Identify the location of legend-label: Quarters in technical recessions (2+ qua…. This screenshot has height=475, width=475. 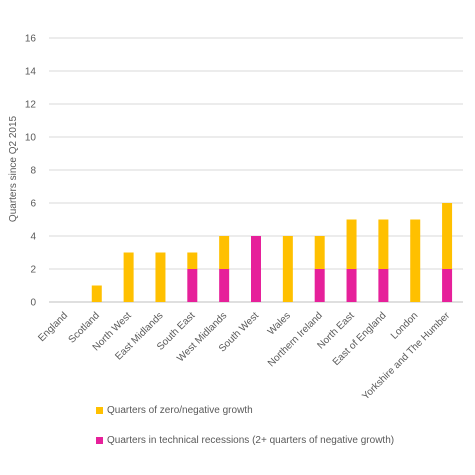
(251, 440).